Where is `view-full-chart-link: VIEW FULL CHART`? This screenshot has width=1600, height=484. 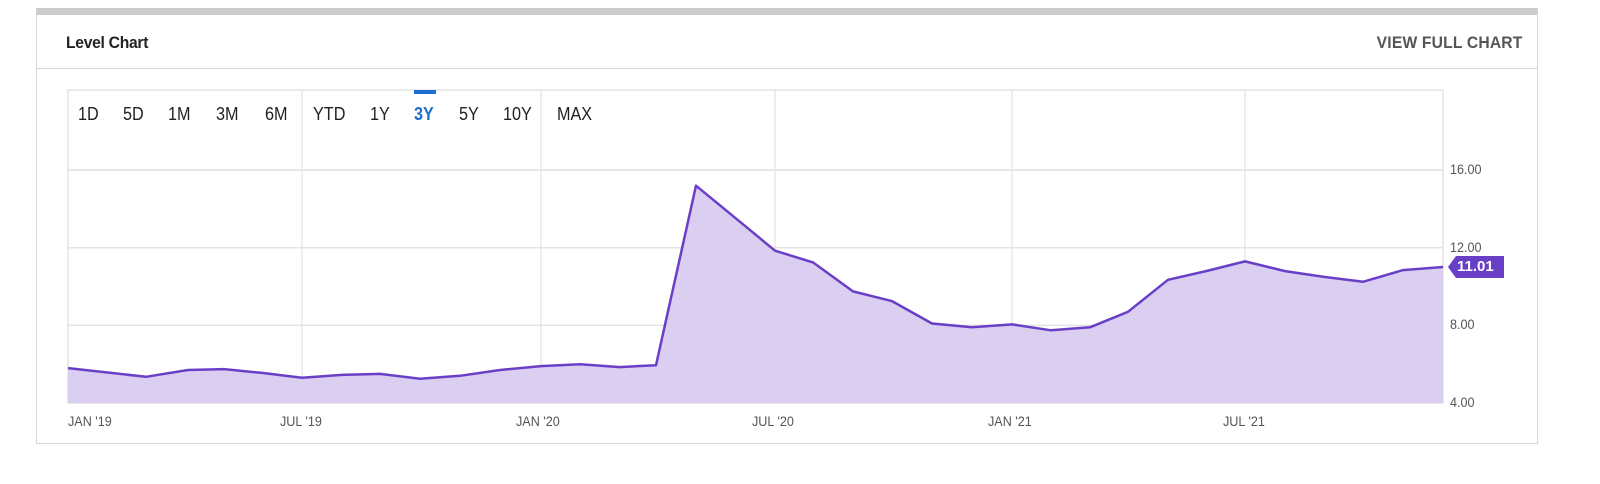 view-full-chart-link: VIEW FULL CHART is located at coordinates (1450, 42).